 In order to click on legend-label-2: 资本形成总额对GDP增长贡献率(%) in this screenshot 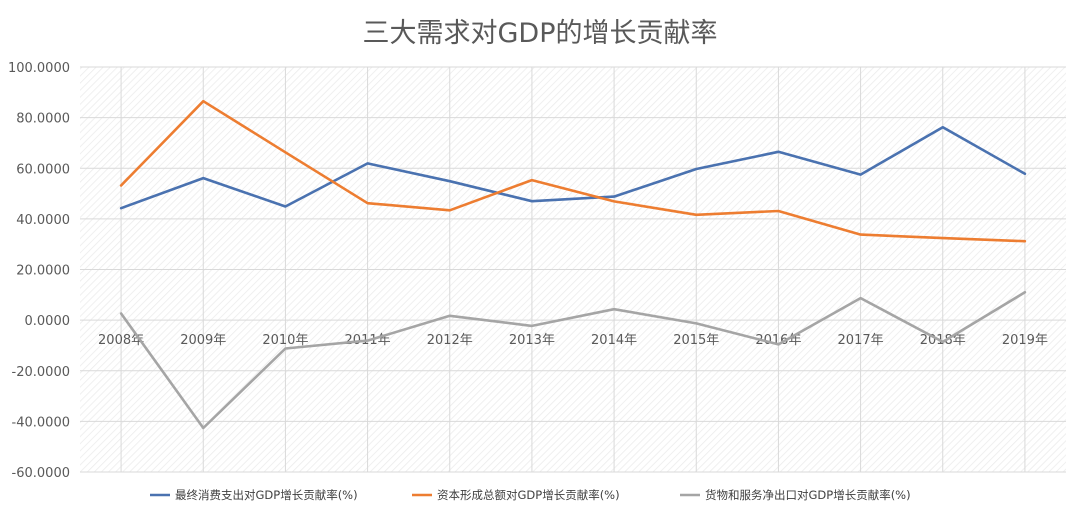, I will do `click(528, 495)`.